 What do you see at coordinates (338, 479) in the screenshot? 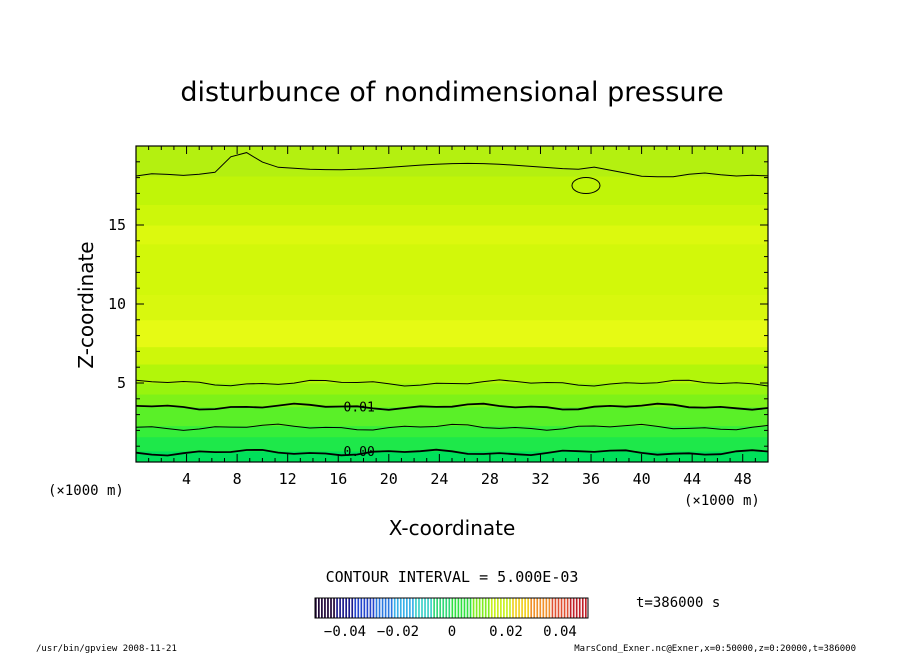
I see `x-tick-label: 16` at bounding box center [338, 479].